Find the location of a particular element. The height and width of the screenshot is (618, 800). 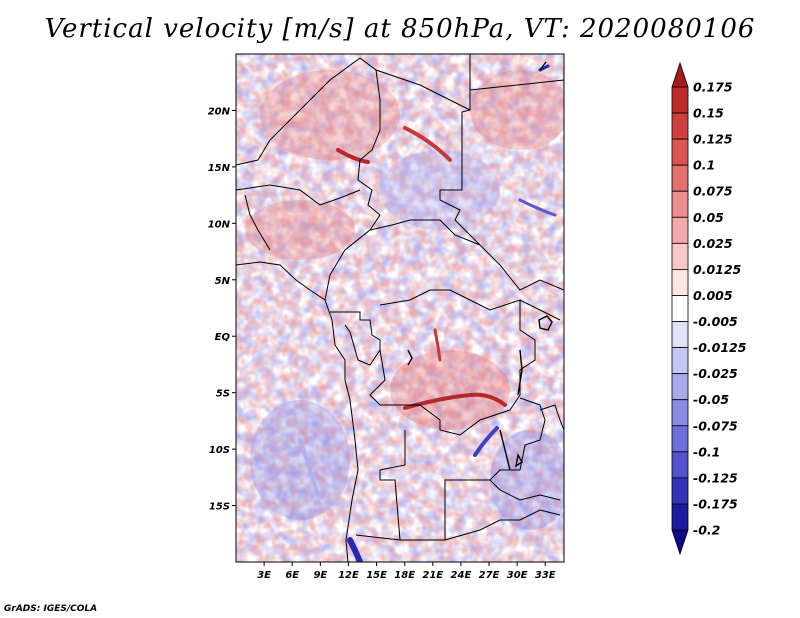

colorbar-label: 0.125 is located at coordinates (713, 139).